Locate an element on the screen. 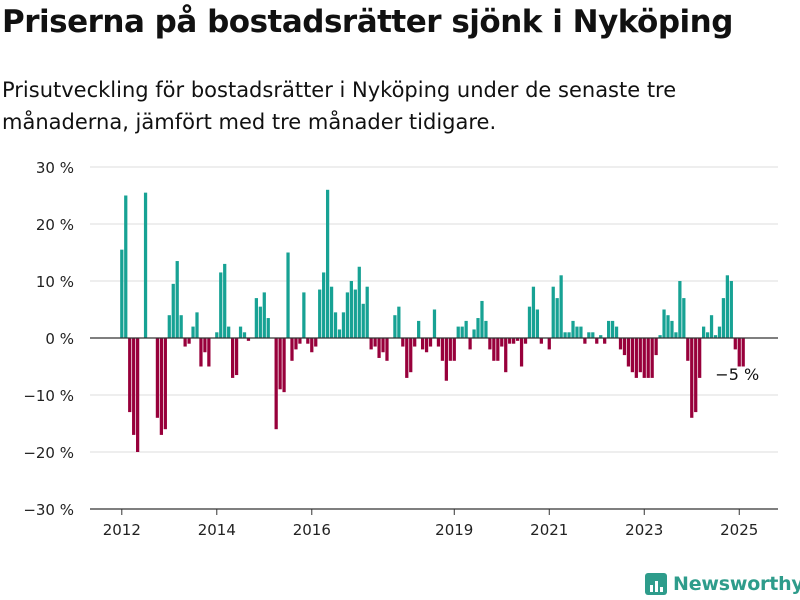 Image resolution: width=800 pixels, height=600 pixels. x-tick-label: 2019 is located at coordinates (454, 530).